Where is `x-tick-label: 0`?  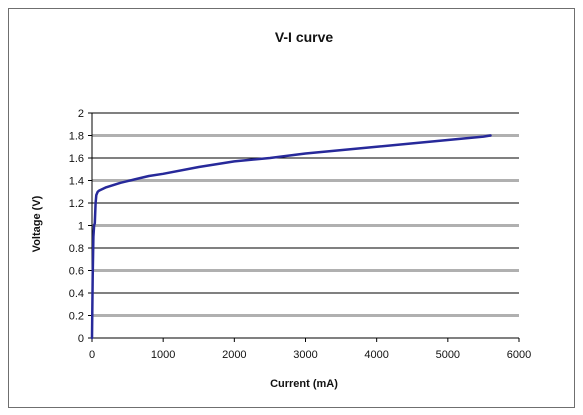
x-tick-label: 0 is located at coordinates (92, 355).